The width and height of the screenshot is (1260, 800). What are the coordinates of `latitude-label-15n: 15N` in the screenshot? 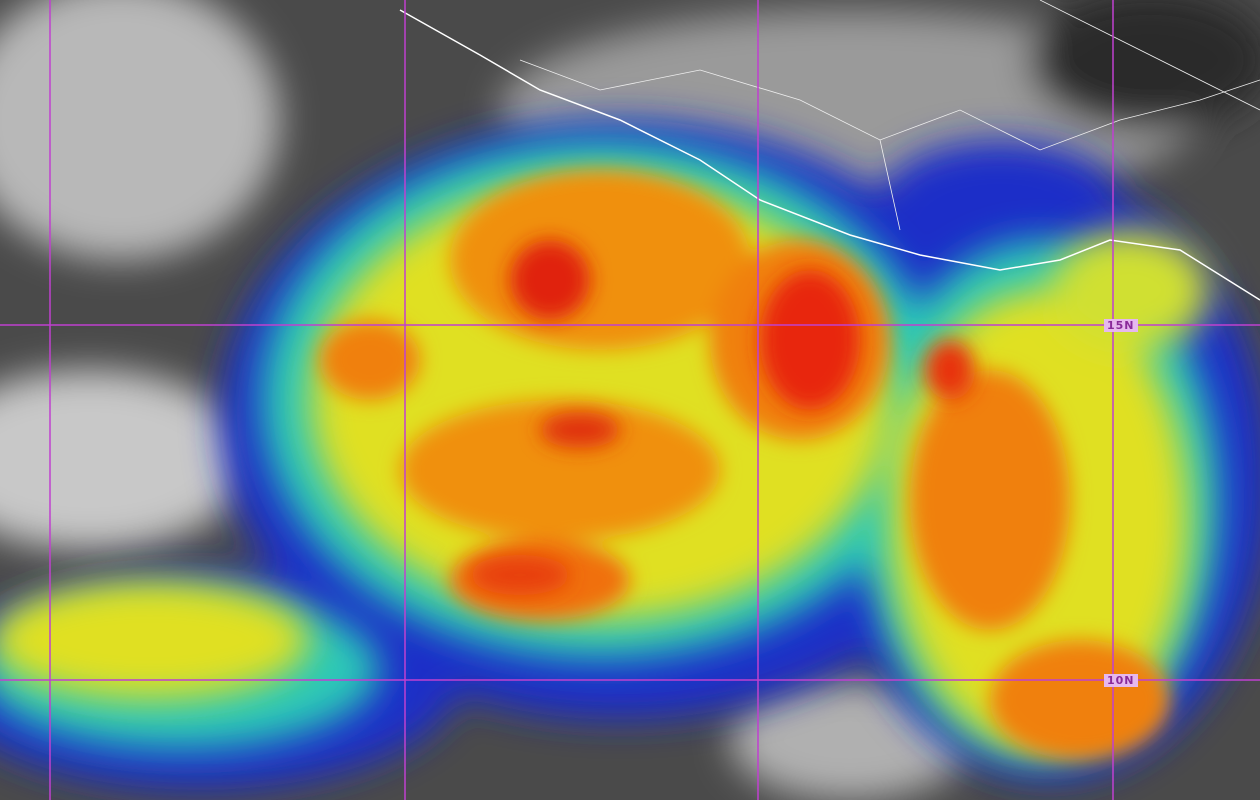 It's located at (1121, 325).